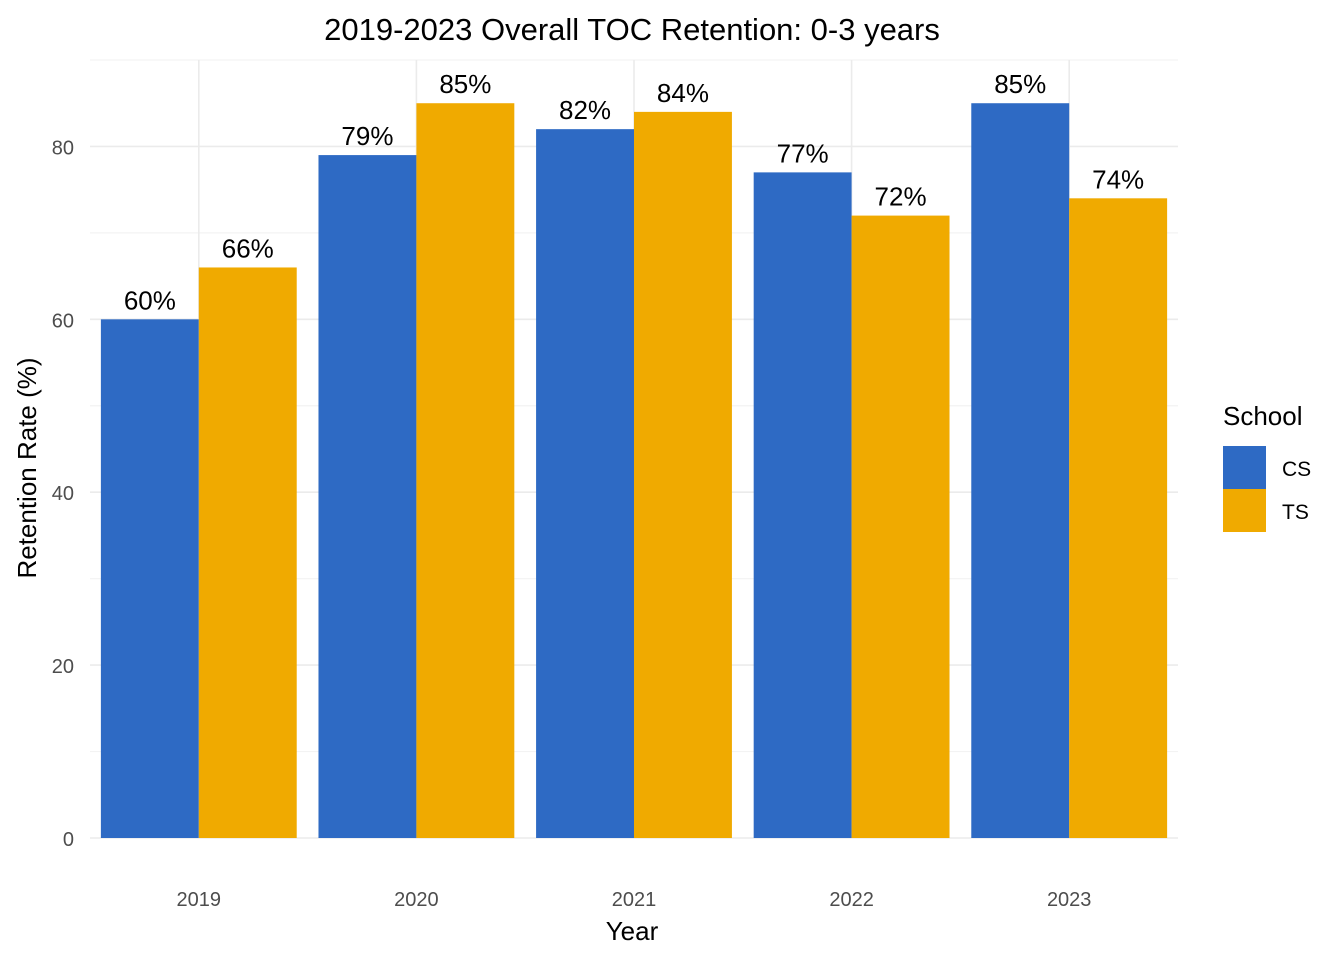 Image resolution: width=1344 pixels, height=965 pixels. I want to click on legend-swatch-cs, so click(1244, 467).